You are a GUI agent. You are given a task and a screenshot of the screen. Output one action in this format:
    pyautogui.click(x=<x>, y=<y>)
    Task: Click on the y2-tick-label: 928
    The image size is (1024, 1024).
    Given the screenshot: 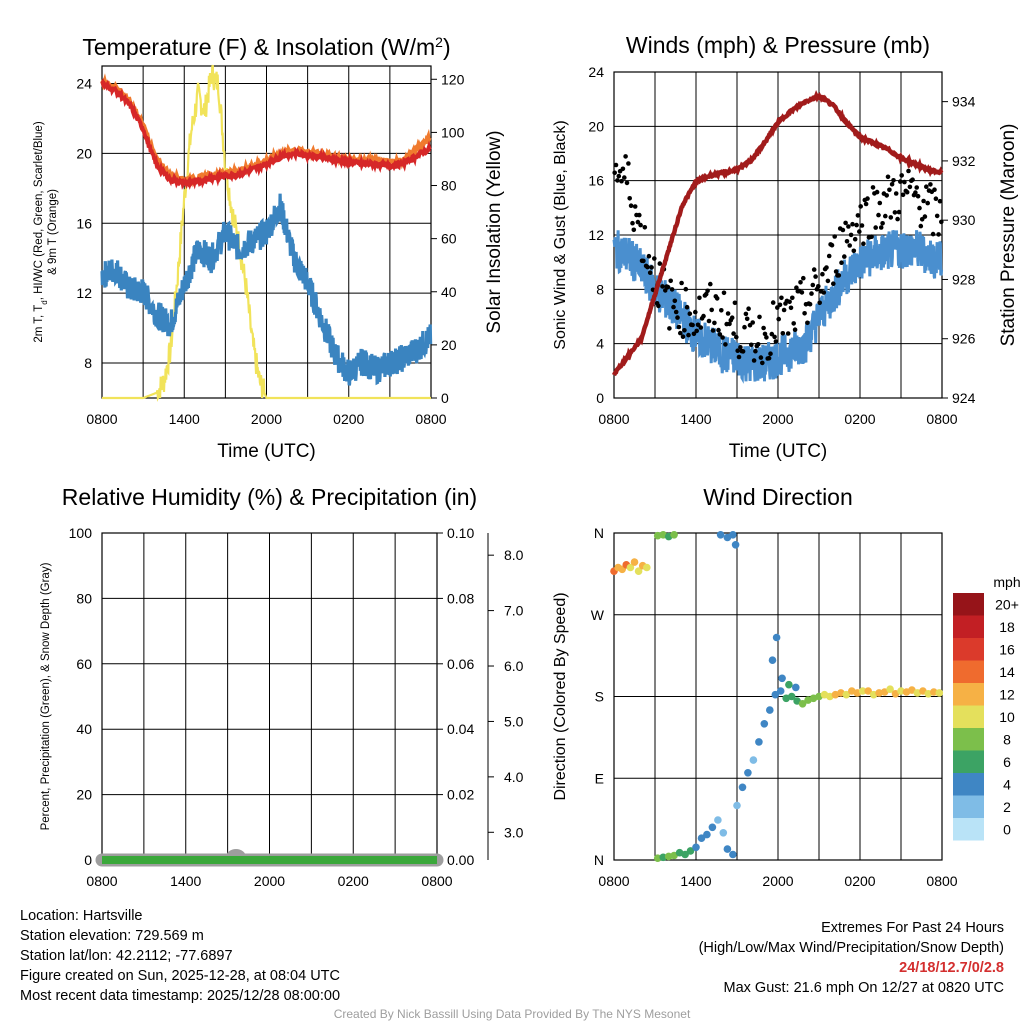 What is the action you would take?
    pyautogui.click(x=964, y=279)
    